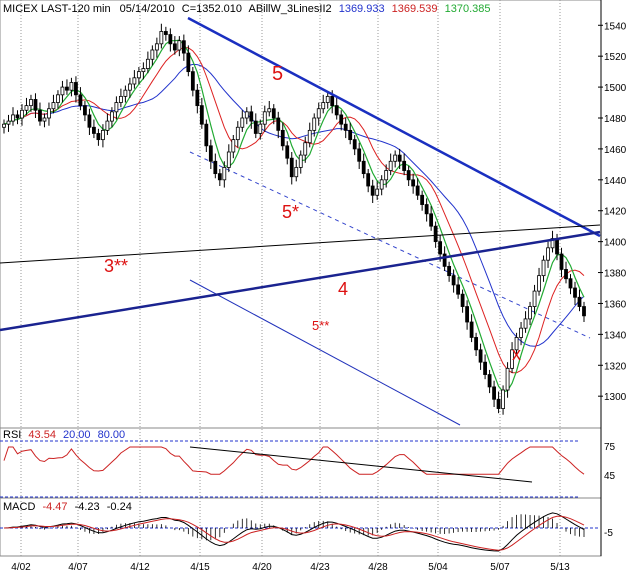 The image size is (639, 576). I want to click on x-tick-label: 4/28, so click(378, 567).